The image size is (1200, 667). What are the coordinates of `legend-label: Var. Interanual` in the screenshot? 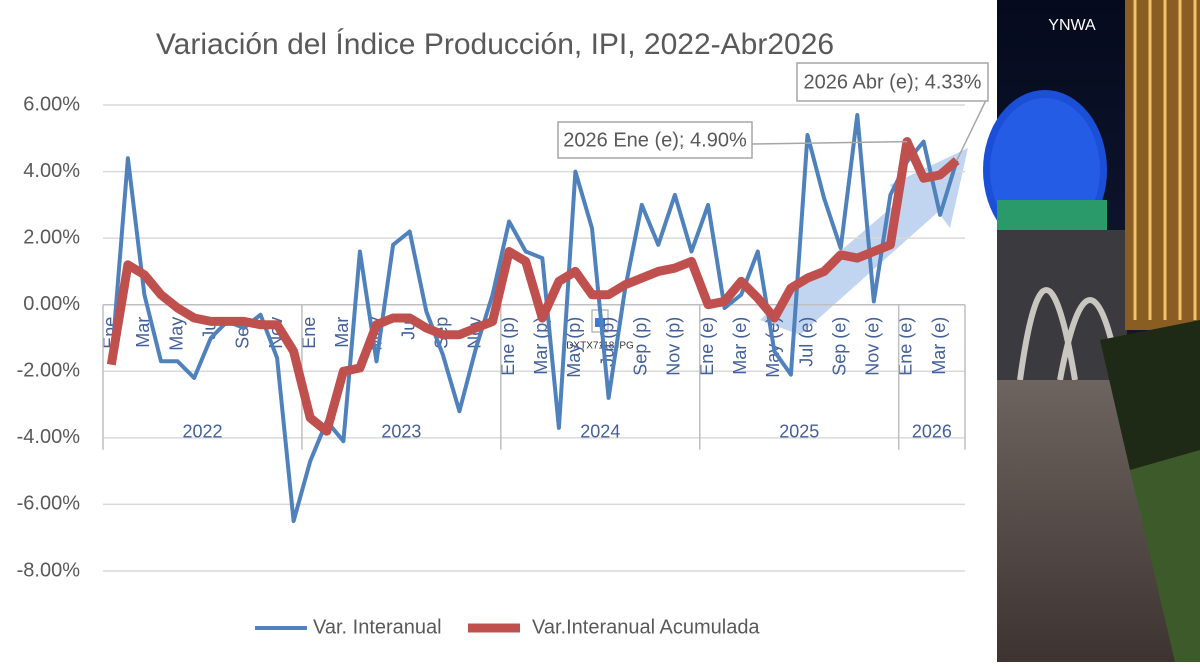 It's located at (377, 627).